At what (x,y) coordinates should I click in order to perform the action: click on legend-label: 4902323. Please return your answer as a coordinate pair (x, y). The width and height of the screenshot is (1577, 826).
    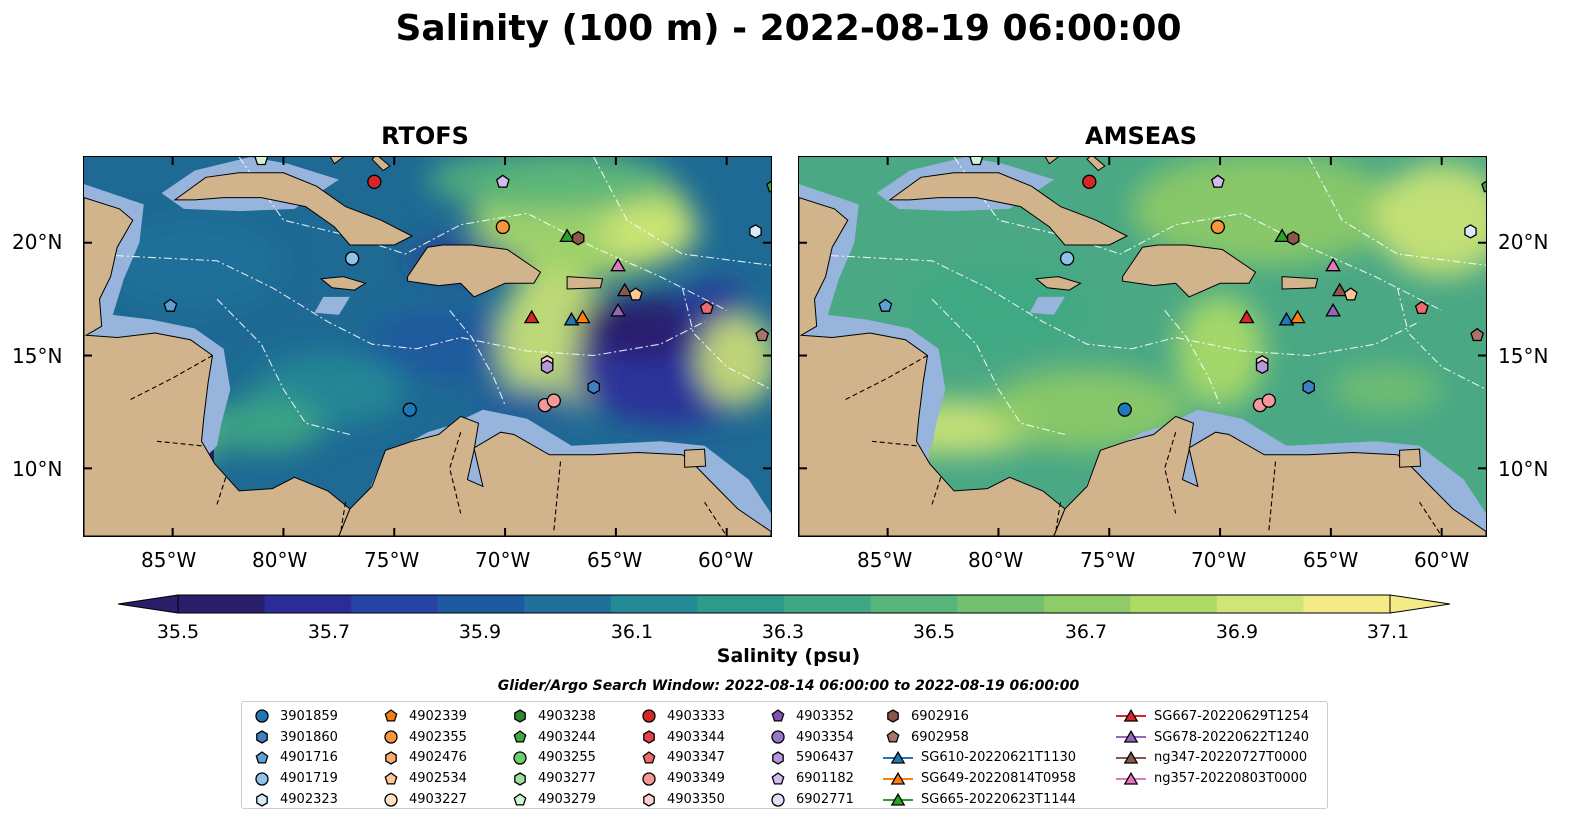
    Looking at the image, I should click on (309, 800).